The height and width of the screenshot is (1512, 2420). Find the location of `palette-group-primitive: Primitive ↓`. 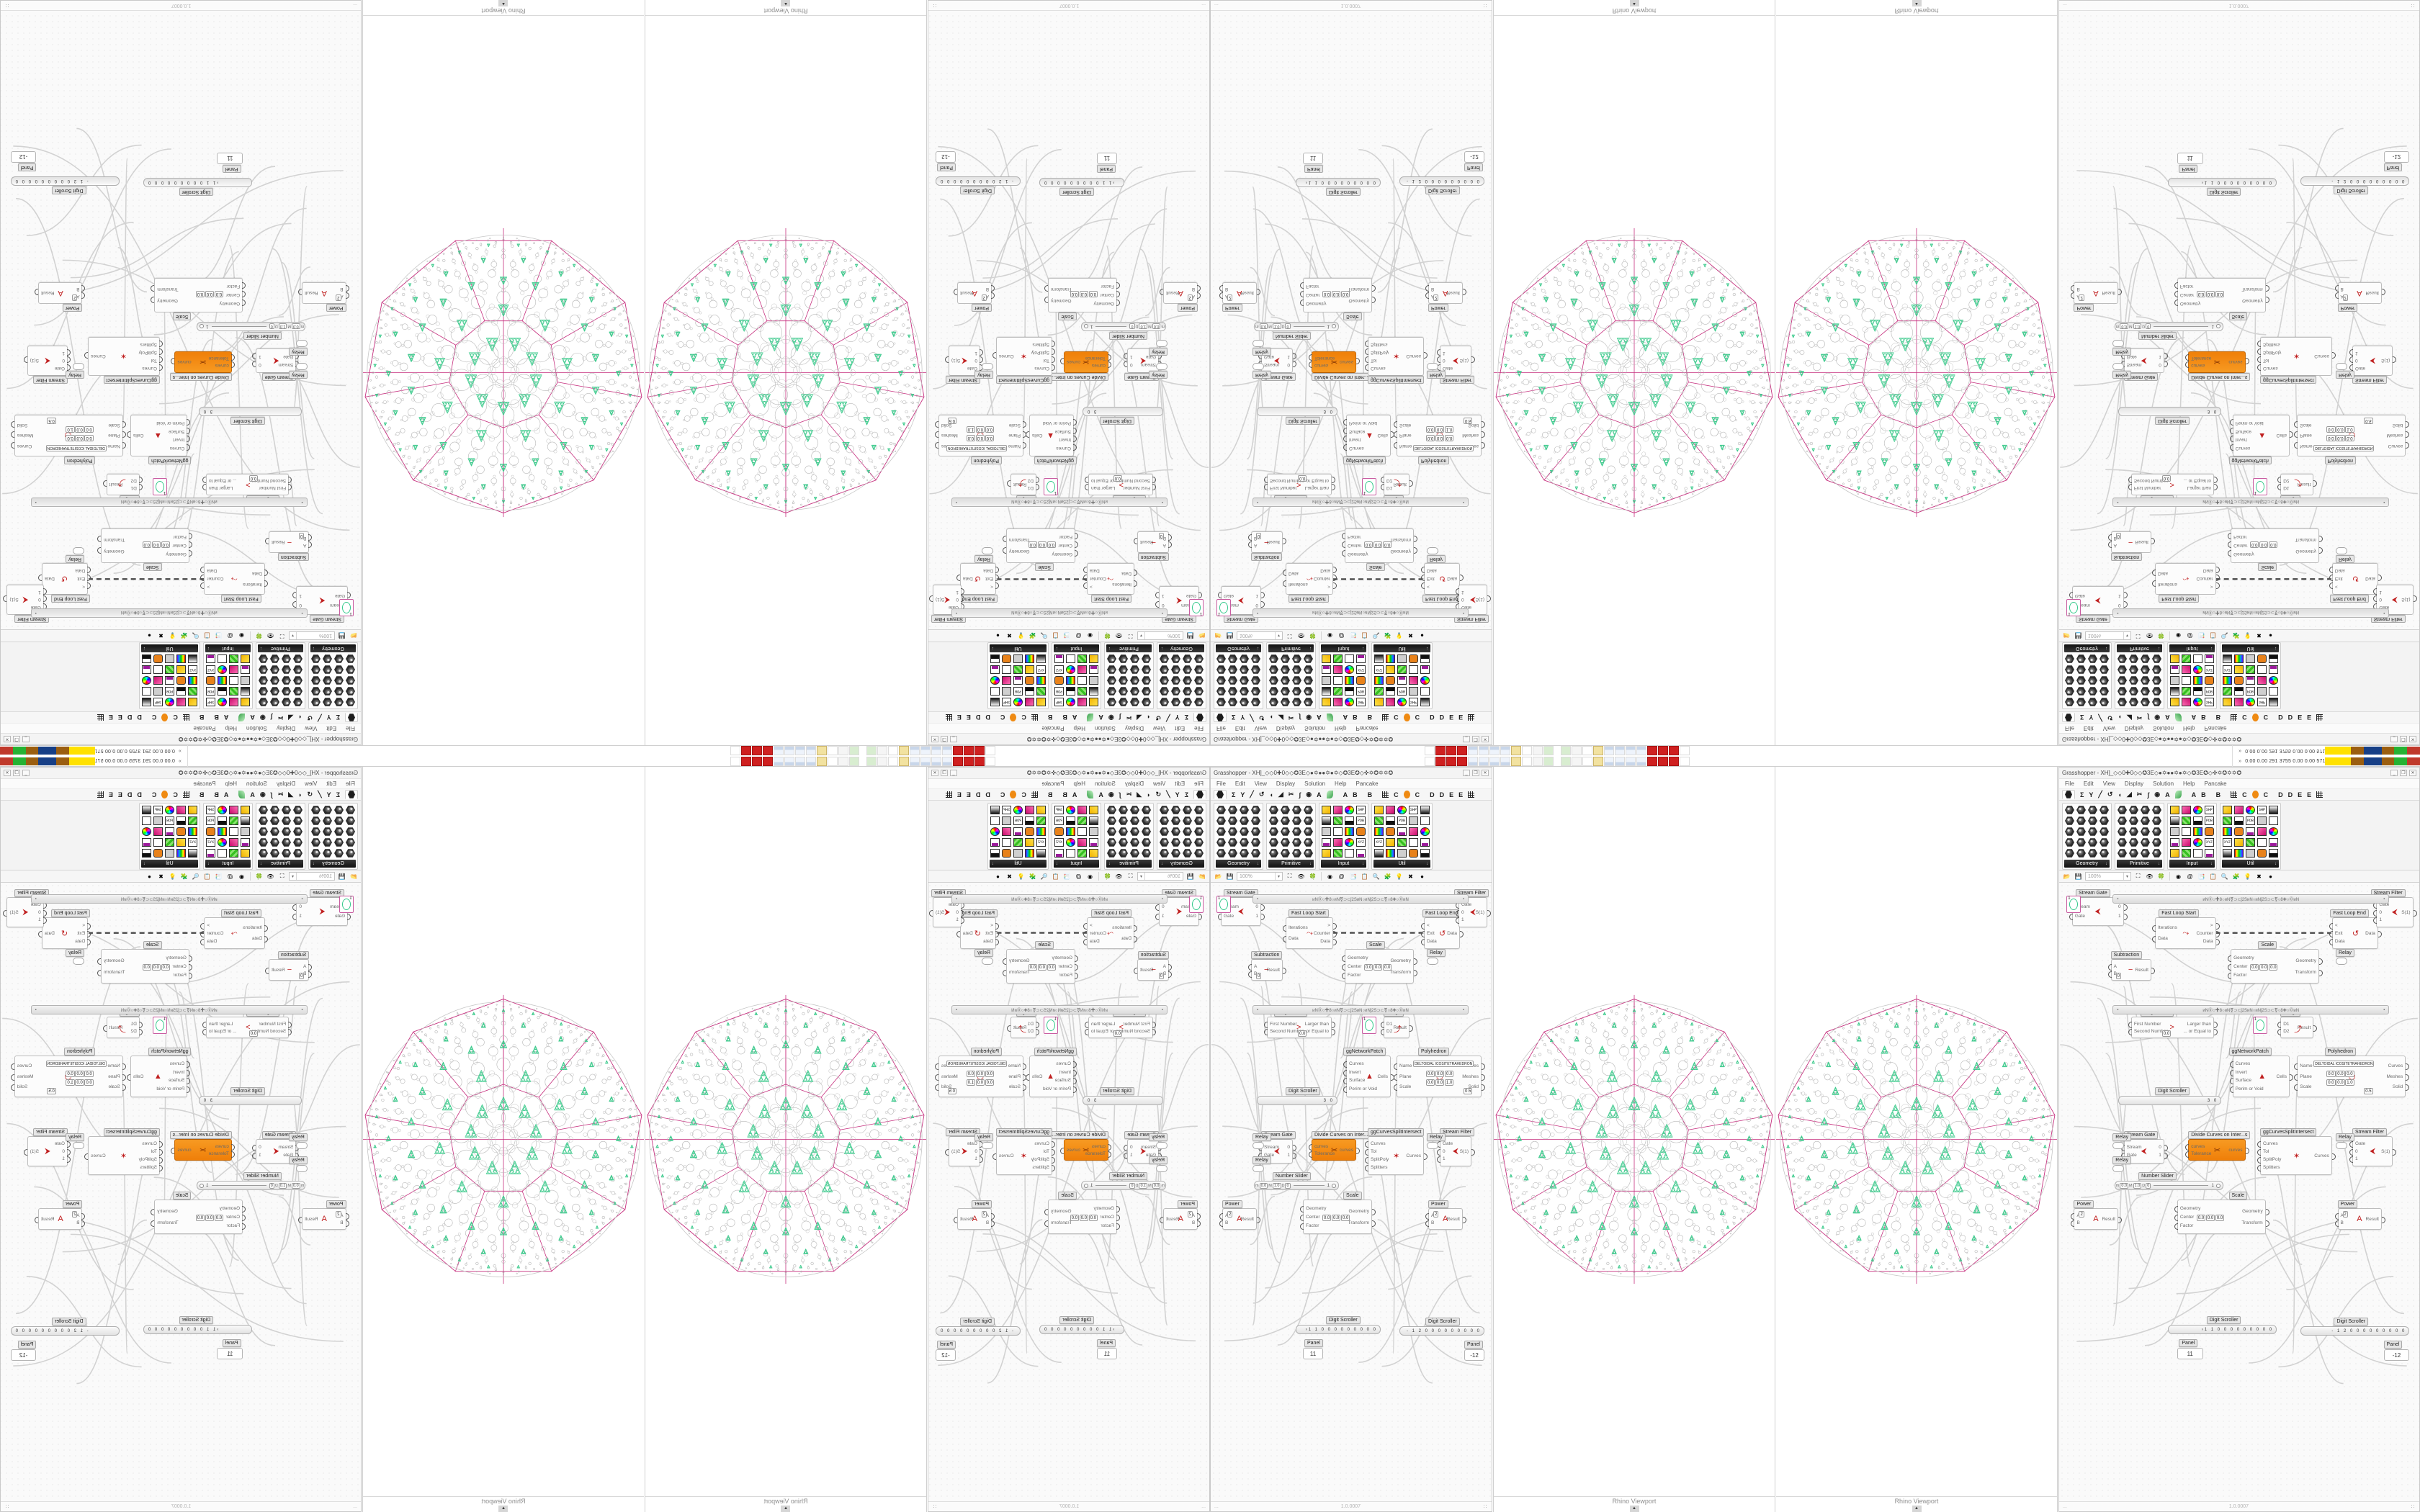

palette-group-primitive: Primitive ↓ is located at coordinates (280, 675).